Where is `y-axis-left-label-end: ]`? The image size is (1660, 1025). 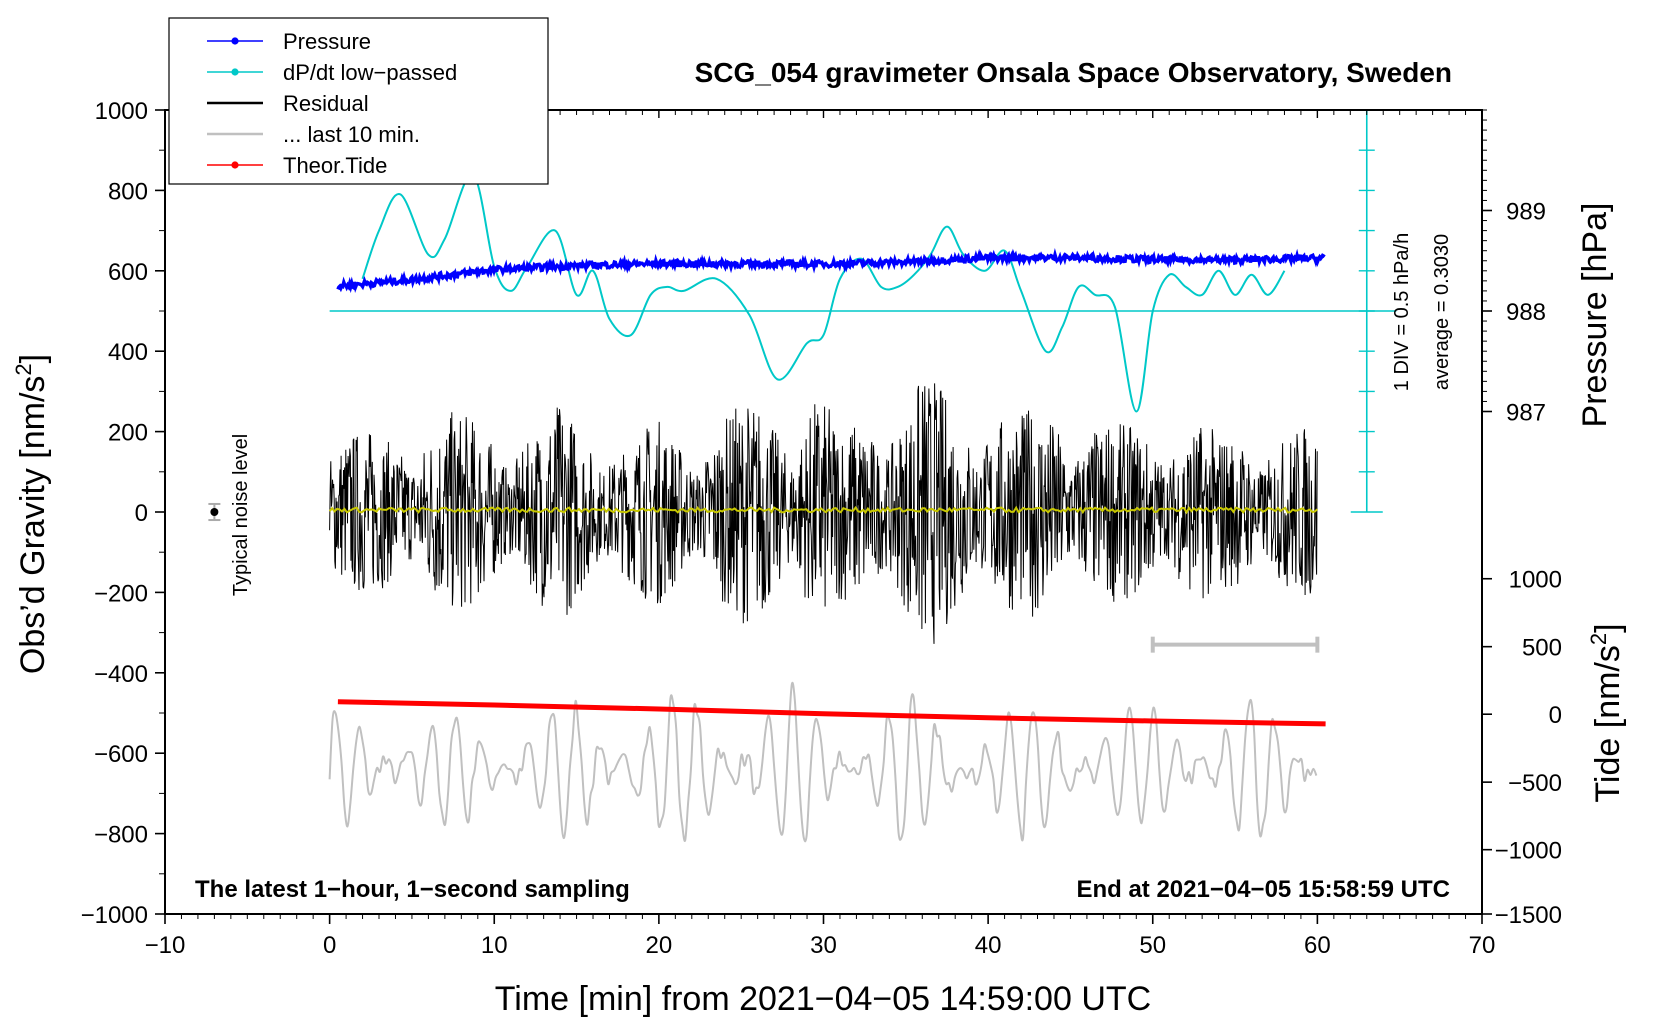 y-axis-left-label-end: ] is located at coordinates (33, 358).